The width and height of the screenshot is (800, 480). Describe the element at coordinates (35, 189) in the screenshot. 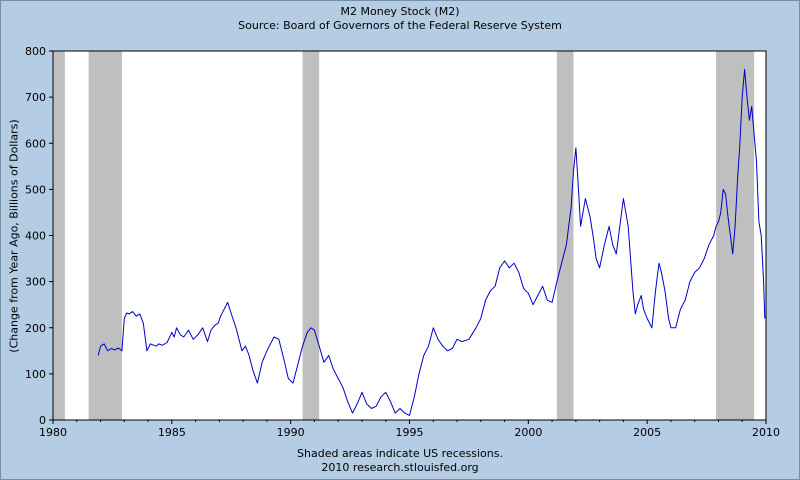

I see `y-tick-label-500: 500` at that location.